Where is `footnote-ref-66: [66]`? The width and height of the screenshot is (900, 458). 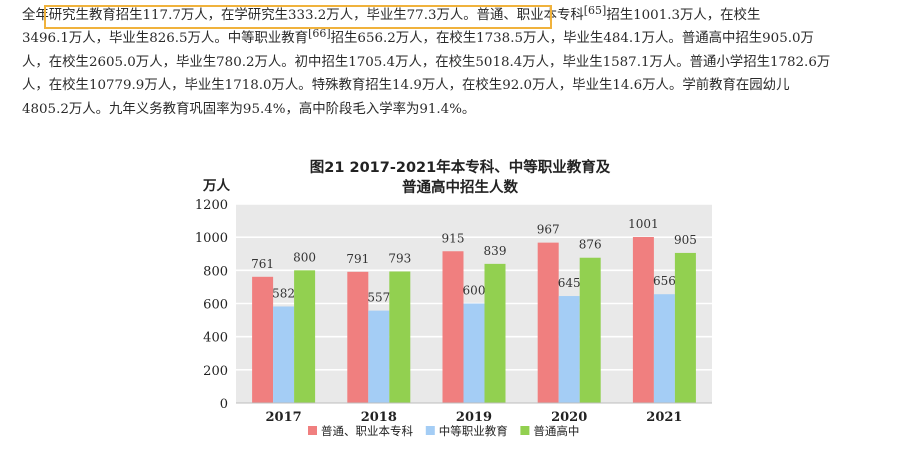
footnote-ref-66: [66] is located at coordinates (319, 34).